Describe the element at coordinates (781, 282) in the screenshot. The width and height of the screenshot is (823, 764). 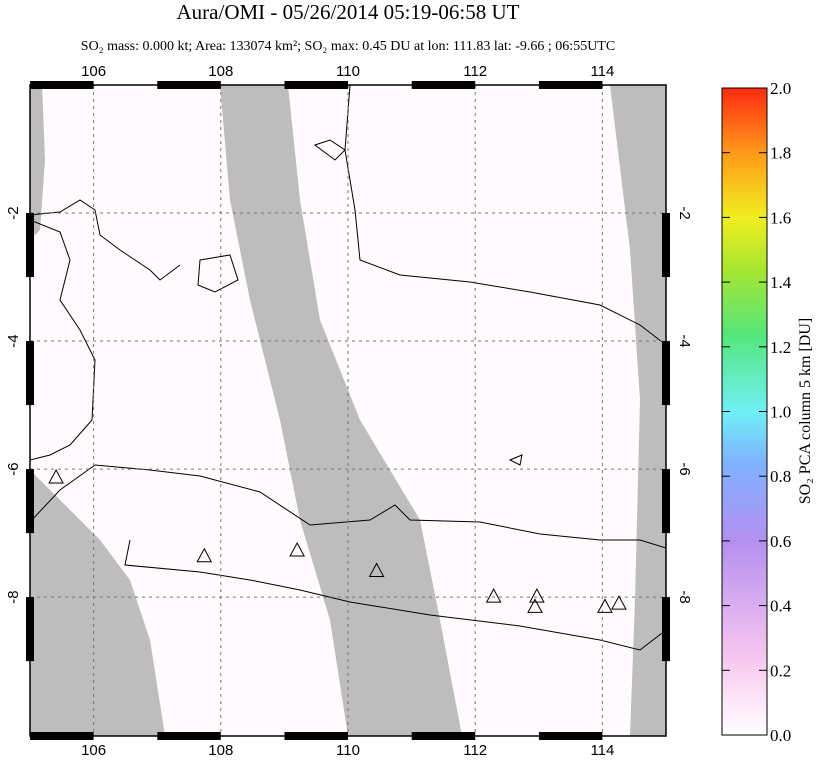
I see `colorbar-tick-label: 1.4` at that location.